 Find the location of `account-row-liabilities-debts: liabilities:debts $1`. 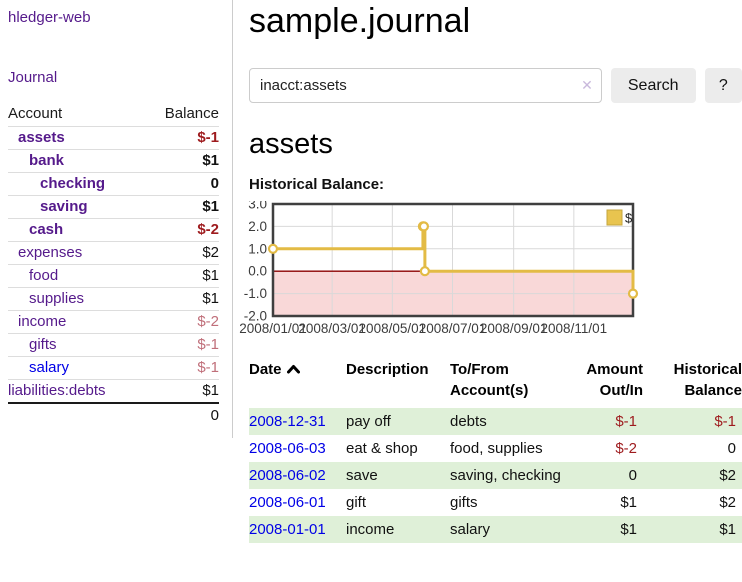

account-row-liabilities-debts: liabilities:debts $1 is located at coordinates (113, 391).